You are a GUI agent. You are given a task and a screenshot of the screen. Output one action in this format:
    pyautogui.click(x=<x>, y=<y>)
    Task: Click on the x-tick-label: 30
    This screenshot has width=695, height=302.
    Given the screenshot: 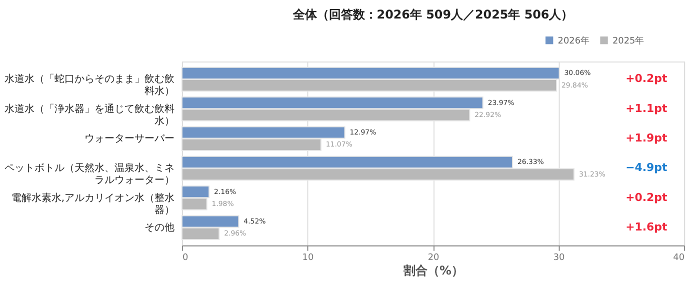 What is the action you would take?
    pyautogui.click(x=559, y=257)
    